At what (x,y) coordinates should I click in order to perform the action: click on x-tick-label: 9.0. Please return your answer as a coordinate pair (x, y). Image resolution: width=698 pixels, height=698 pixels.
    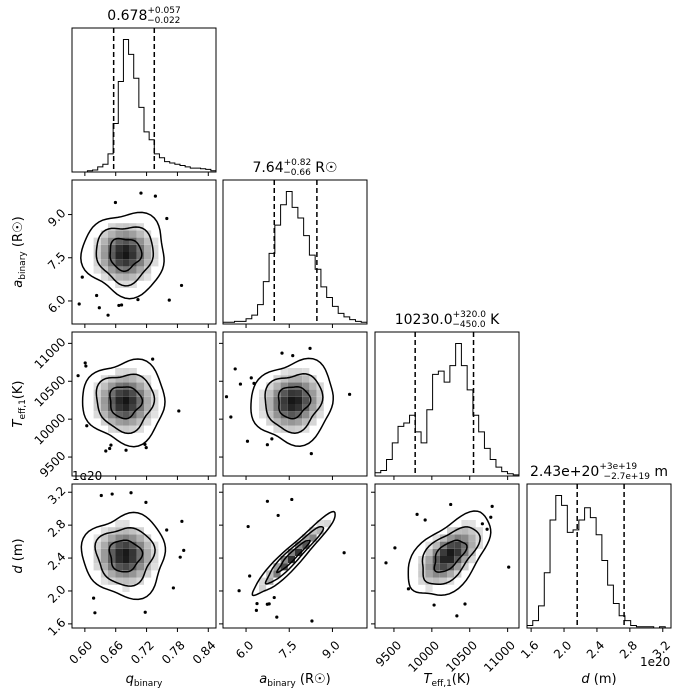
    Looking at the image, I should click on (330, 649).